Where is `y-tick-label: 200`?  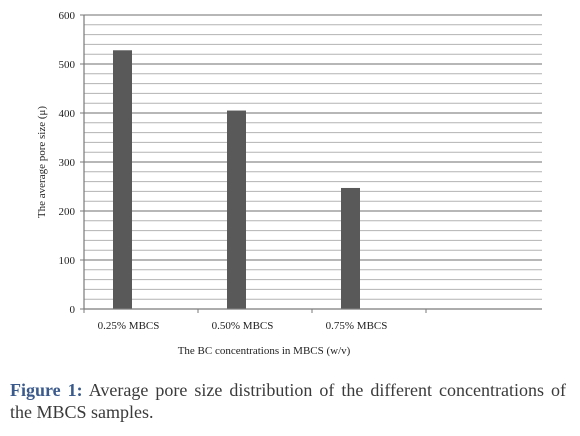
y-tick-label: 200 is located at coordinates (67, 212).